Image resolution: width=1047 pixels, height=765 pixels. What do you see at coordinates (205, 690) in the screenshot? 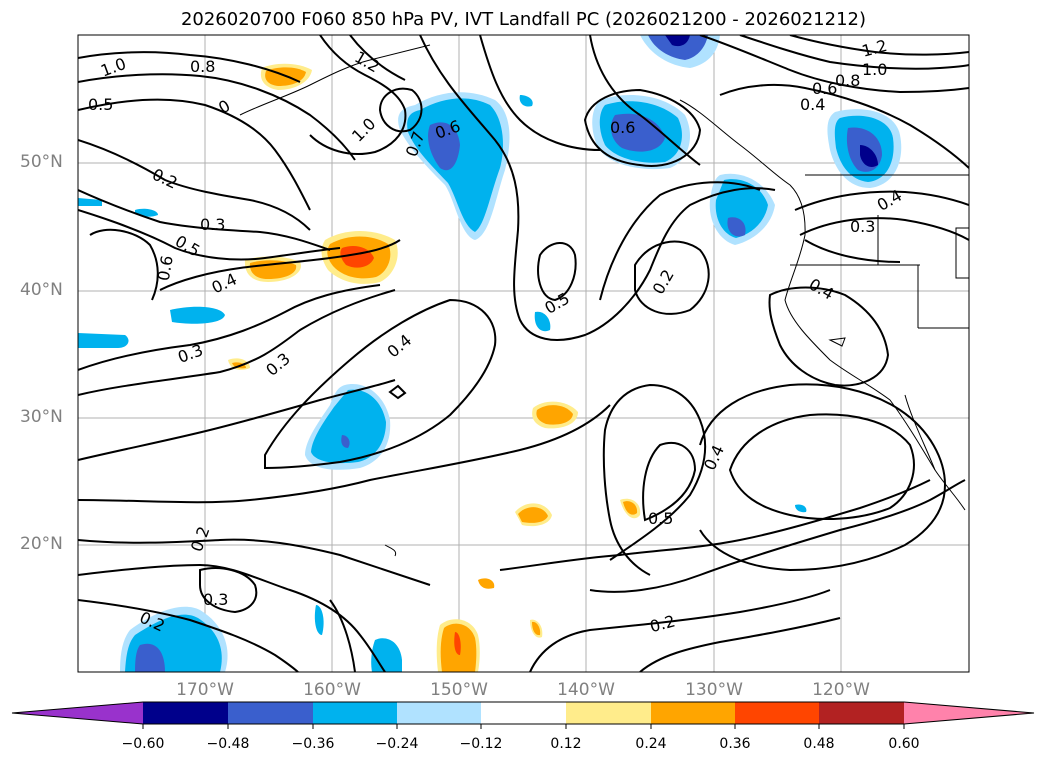
I see `lon-label: 170°W` at bounding box center [205, 690].